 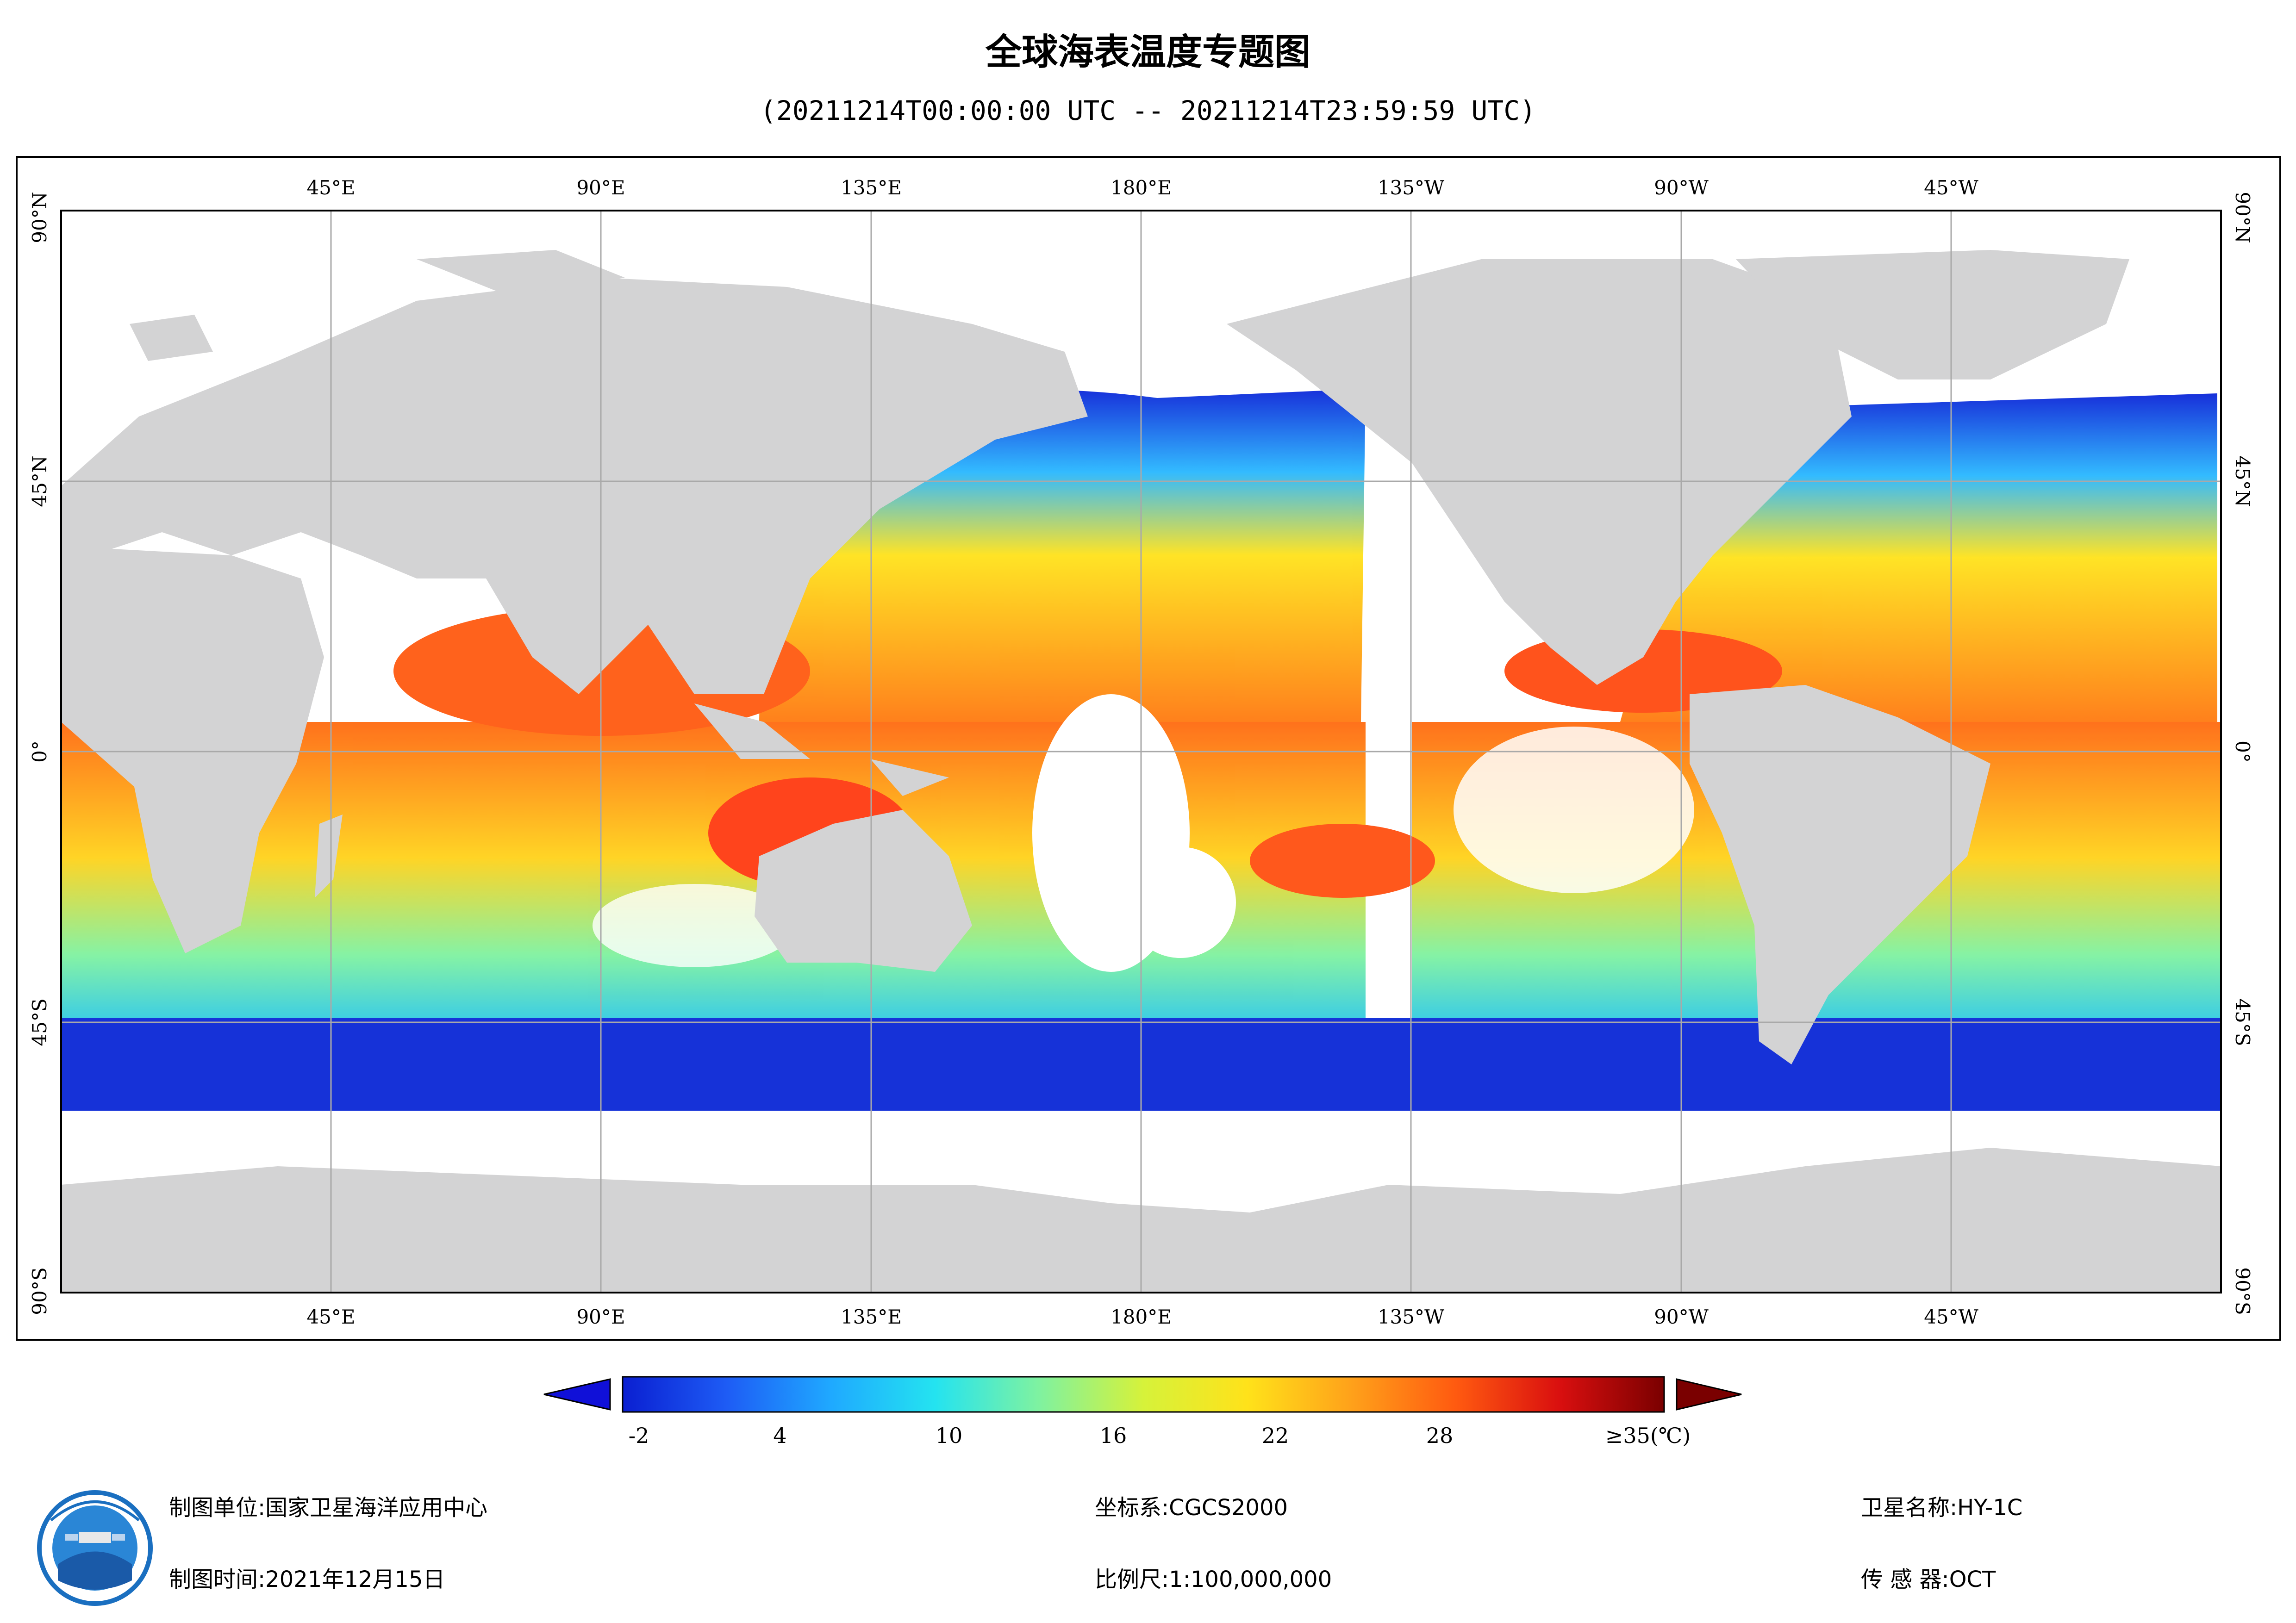 I want to click on nsoas-logo, so click(x=95, y=1548).